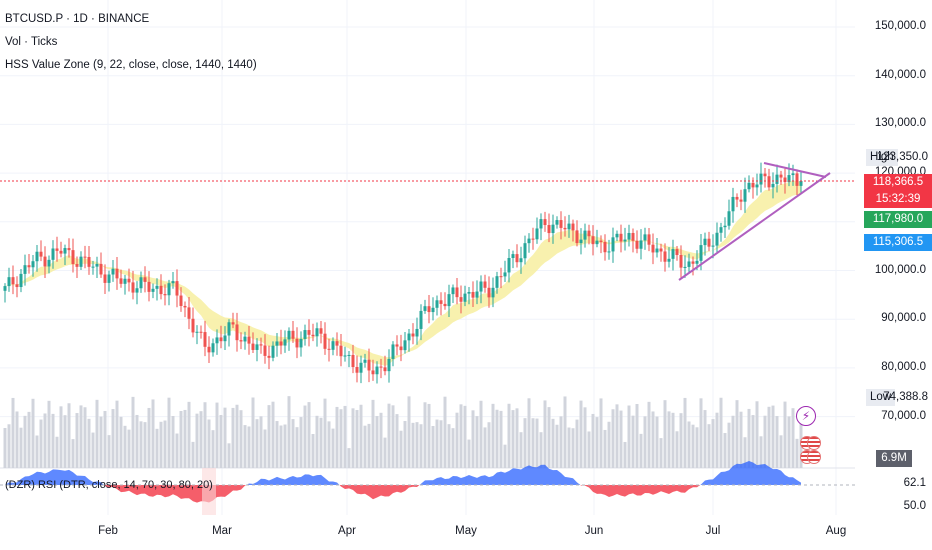  I want to click on volume-legend: Vol · Ticks, so click(31, 42).